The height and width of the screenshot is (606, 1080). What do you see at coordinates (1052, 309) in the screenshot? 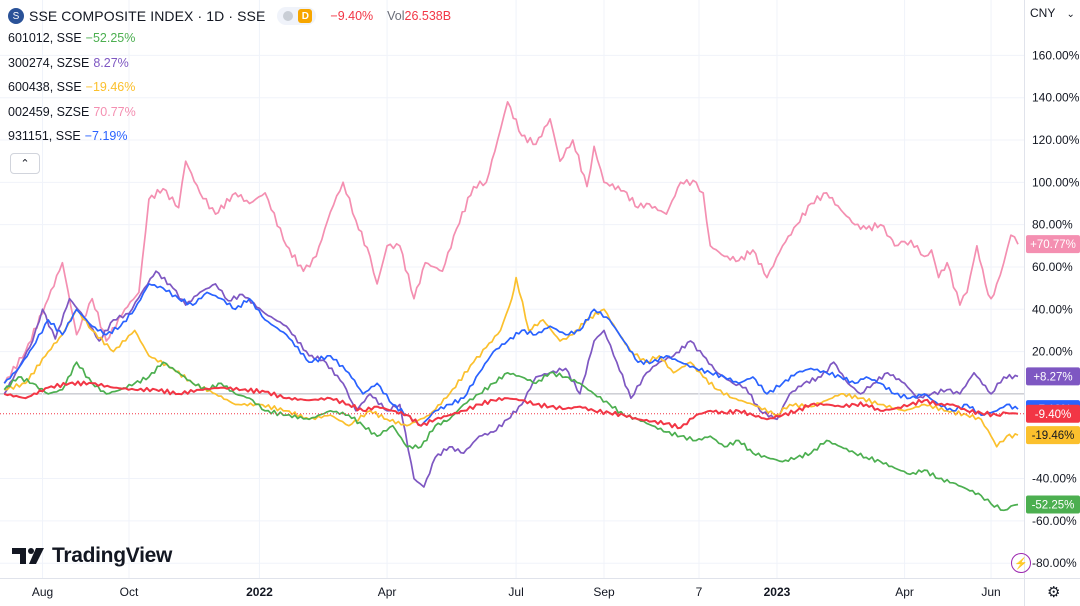
I see `y-tick-label: 40.00%` at bounding box center [1052, 309].